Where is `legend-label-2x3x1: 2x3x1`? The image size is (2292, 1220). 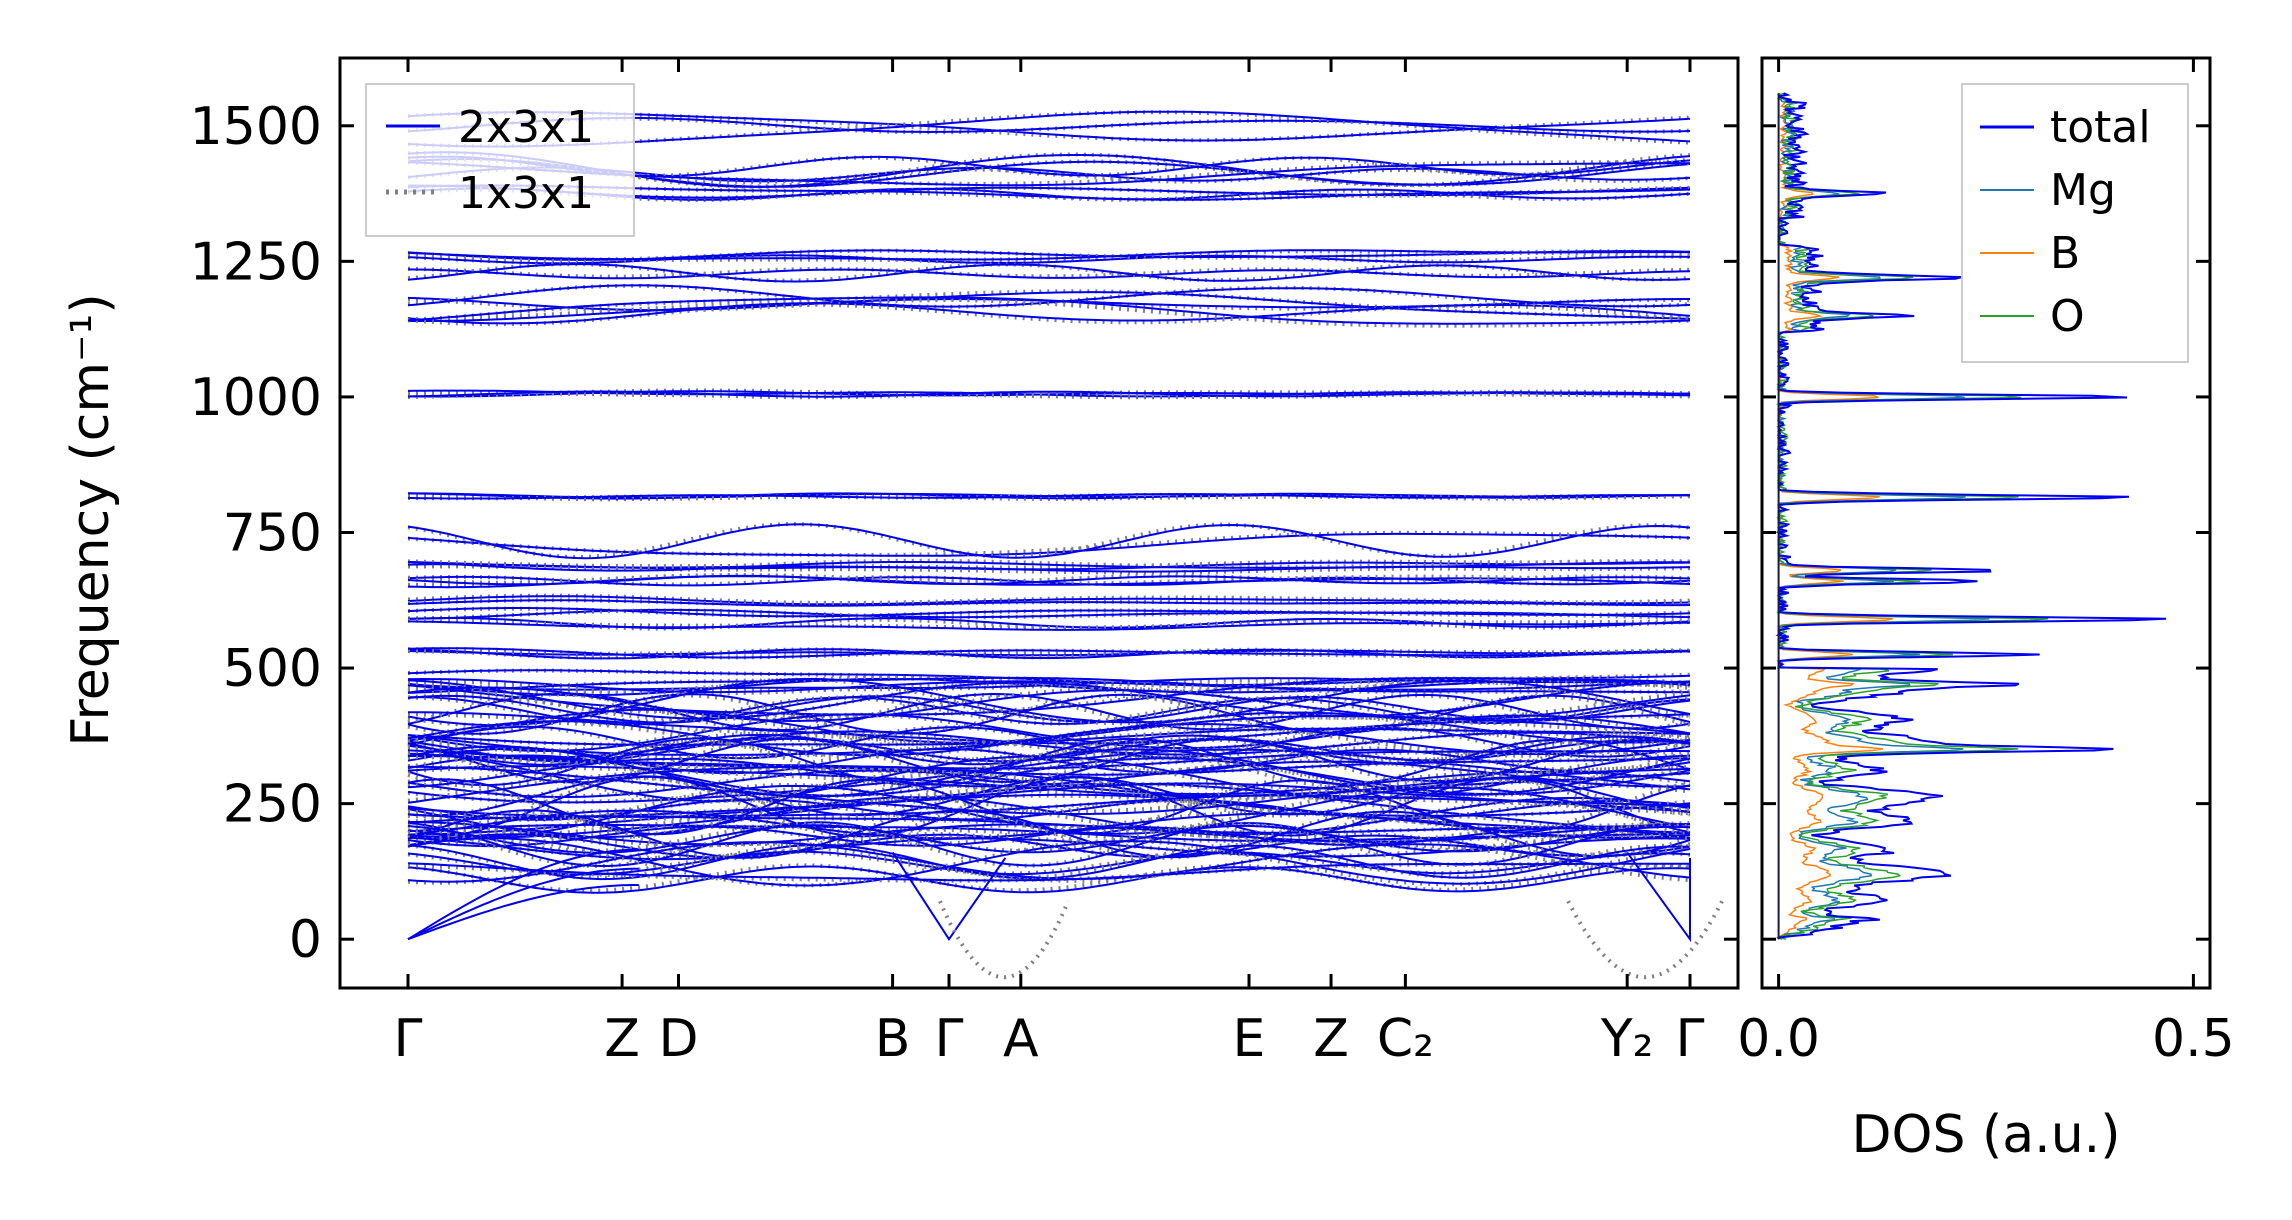 legend-label-2x3x1: 2x3x1 is located at coordinates (526, 127).